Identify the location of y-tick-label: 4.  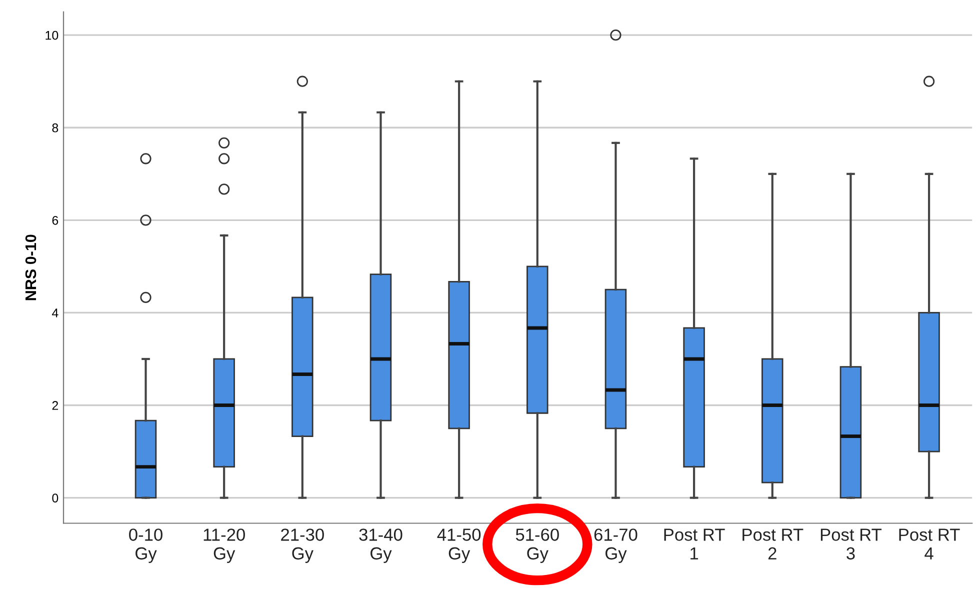
(55, 313).